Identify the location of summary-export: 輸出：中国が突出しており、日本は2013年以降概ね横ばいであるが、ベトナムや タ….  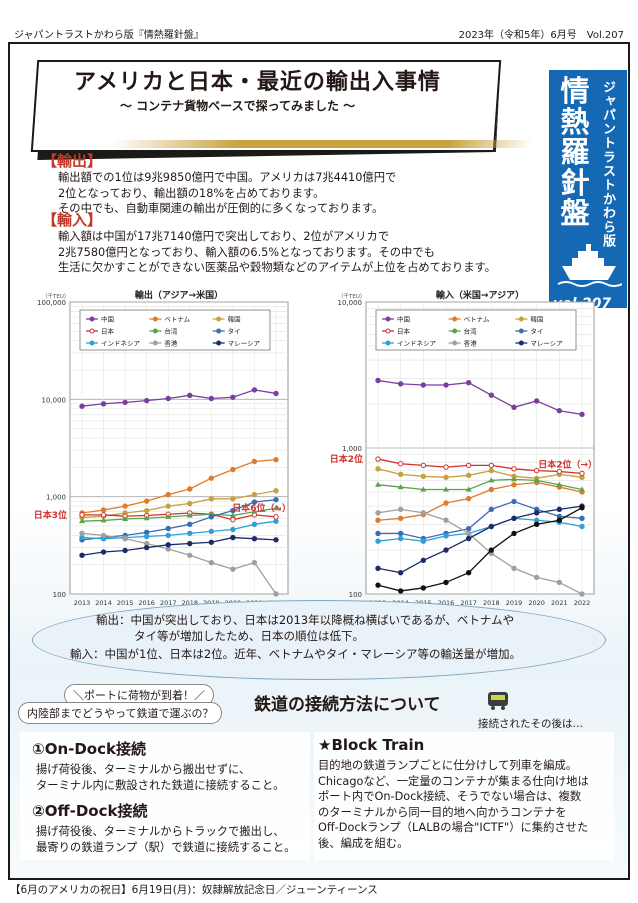
(305, 628).